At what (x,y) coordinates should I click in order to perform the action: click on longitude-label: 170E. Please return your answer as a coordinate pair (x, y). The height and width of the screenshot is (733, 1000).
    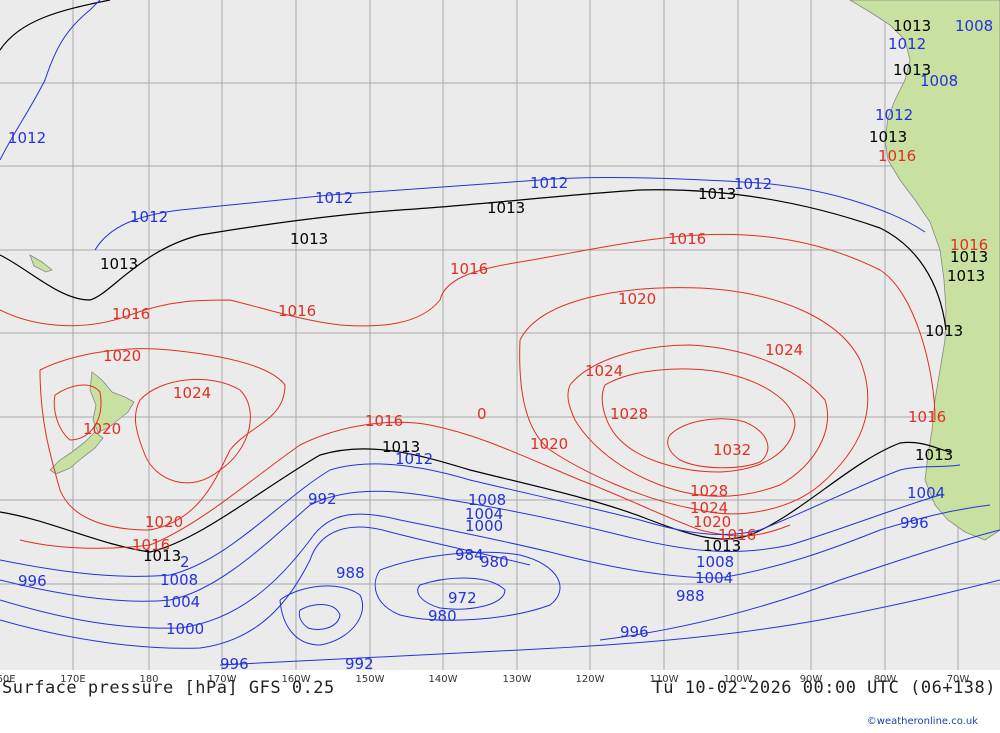
    Looking at the image, I should click on (73, 679).